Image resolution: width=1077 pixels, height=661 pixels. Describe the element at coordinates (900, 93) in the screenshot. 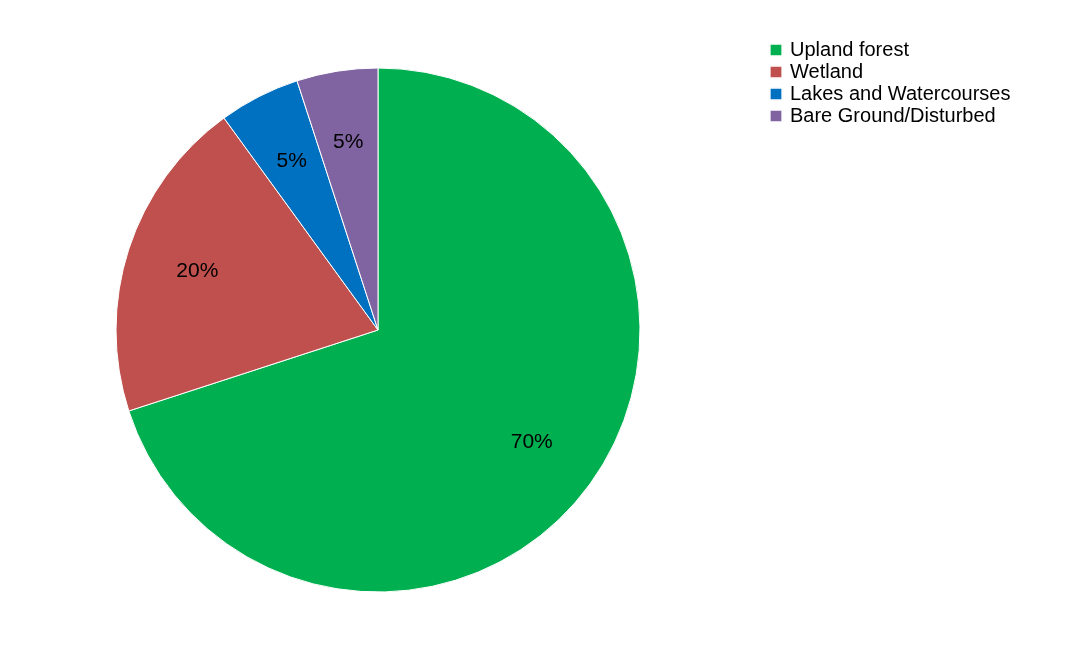

I see `legend-label: Lakes and Watercourses` at that location.